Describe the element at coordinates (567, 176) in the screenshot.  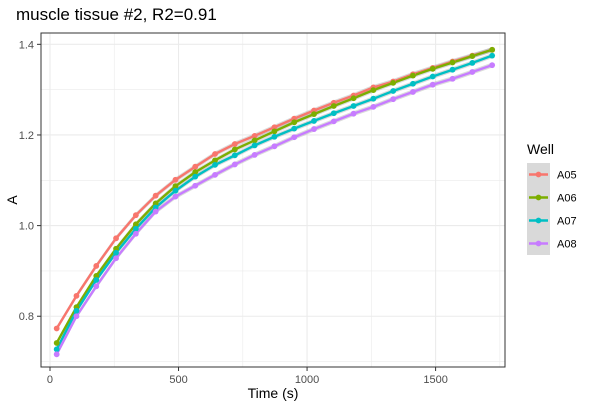
I see `legend-label-A05: A05` at that location.